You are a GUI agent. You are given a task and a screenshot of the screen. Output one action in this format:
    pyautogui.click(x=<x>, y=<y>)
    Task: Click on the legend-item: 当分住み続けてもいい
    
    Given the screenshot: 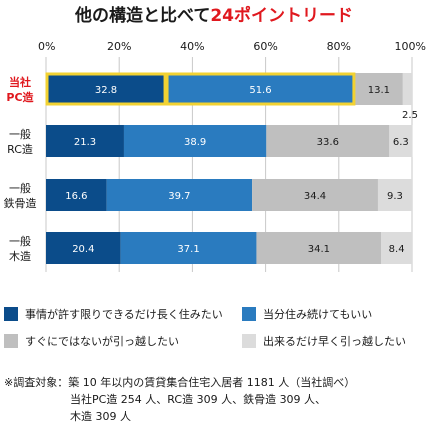 What is the action you would take?
    pyautogui.click(x=307, y=314)
    